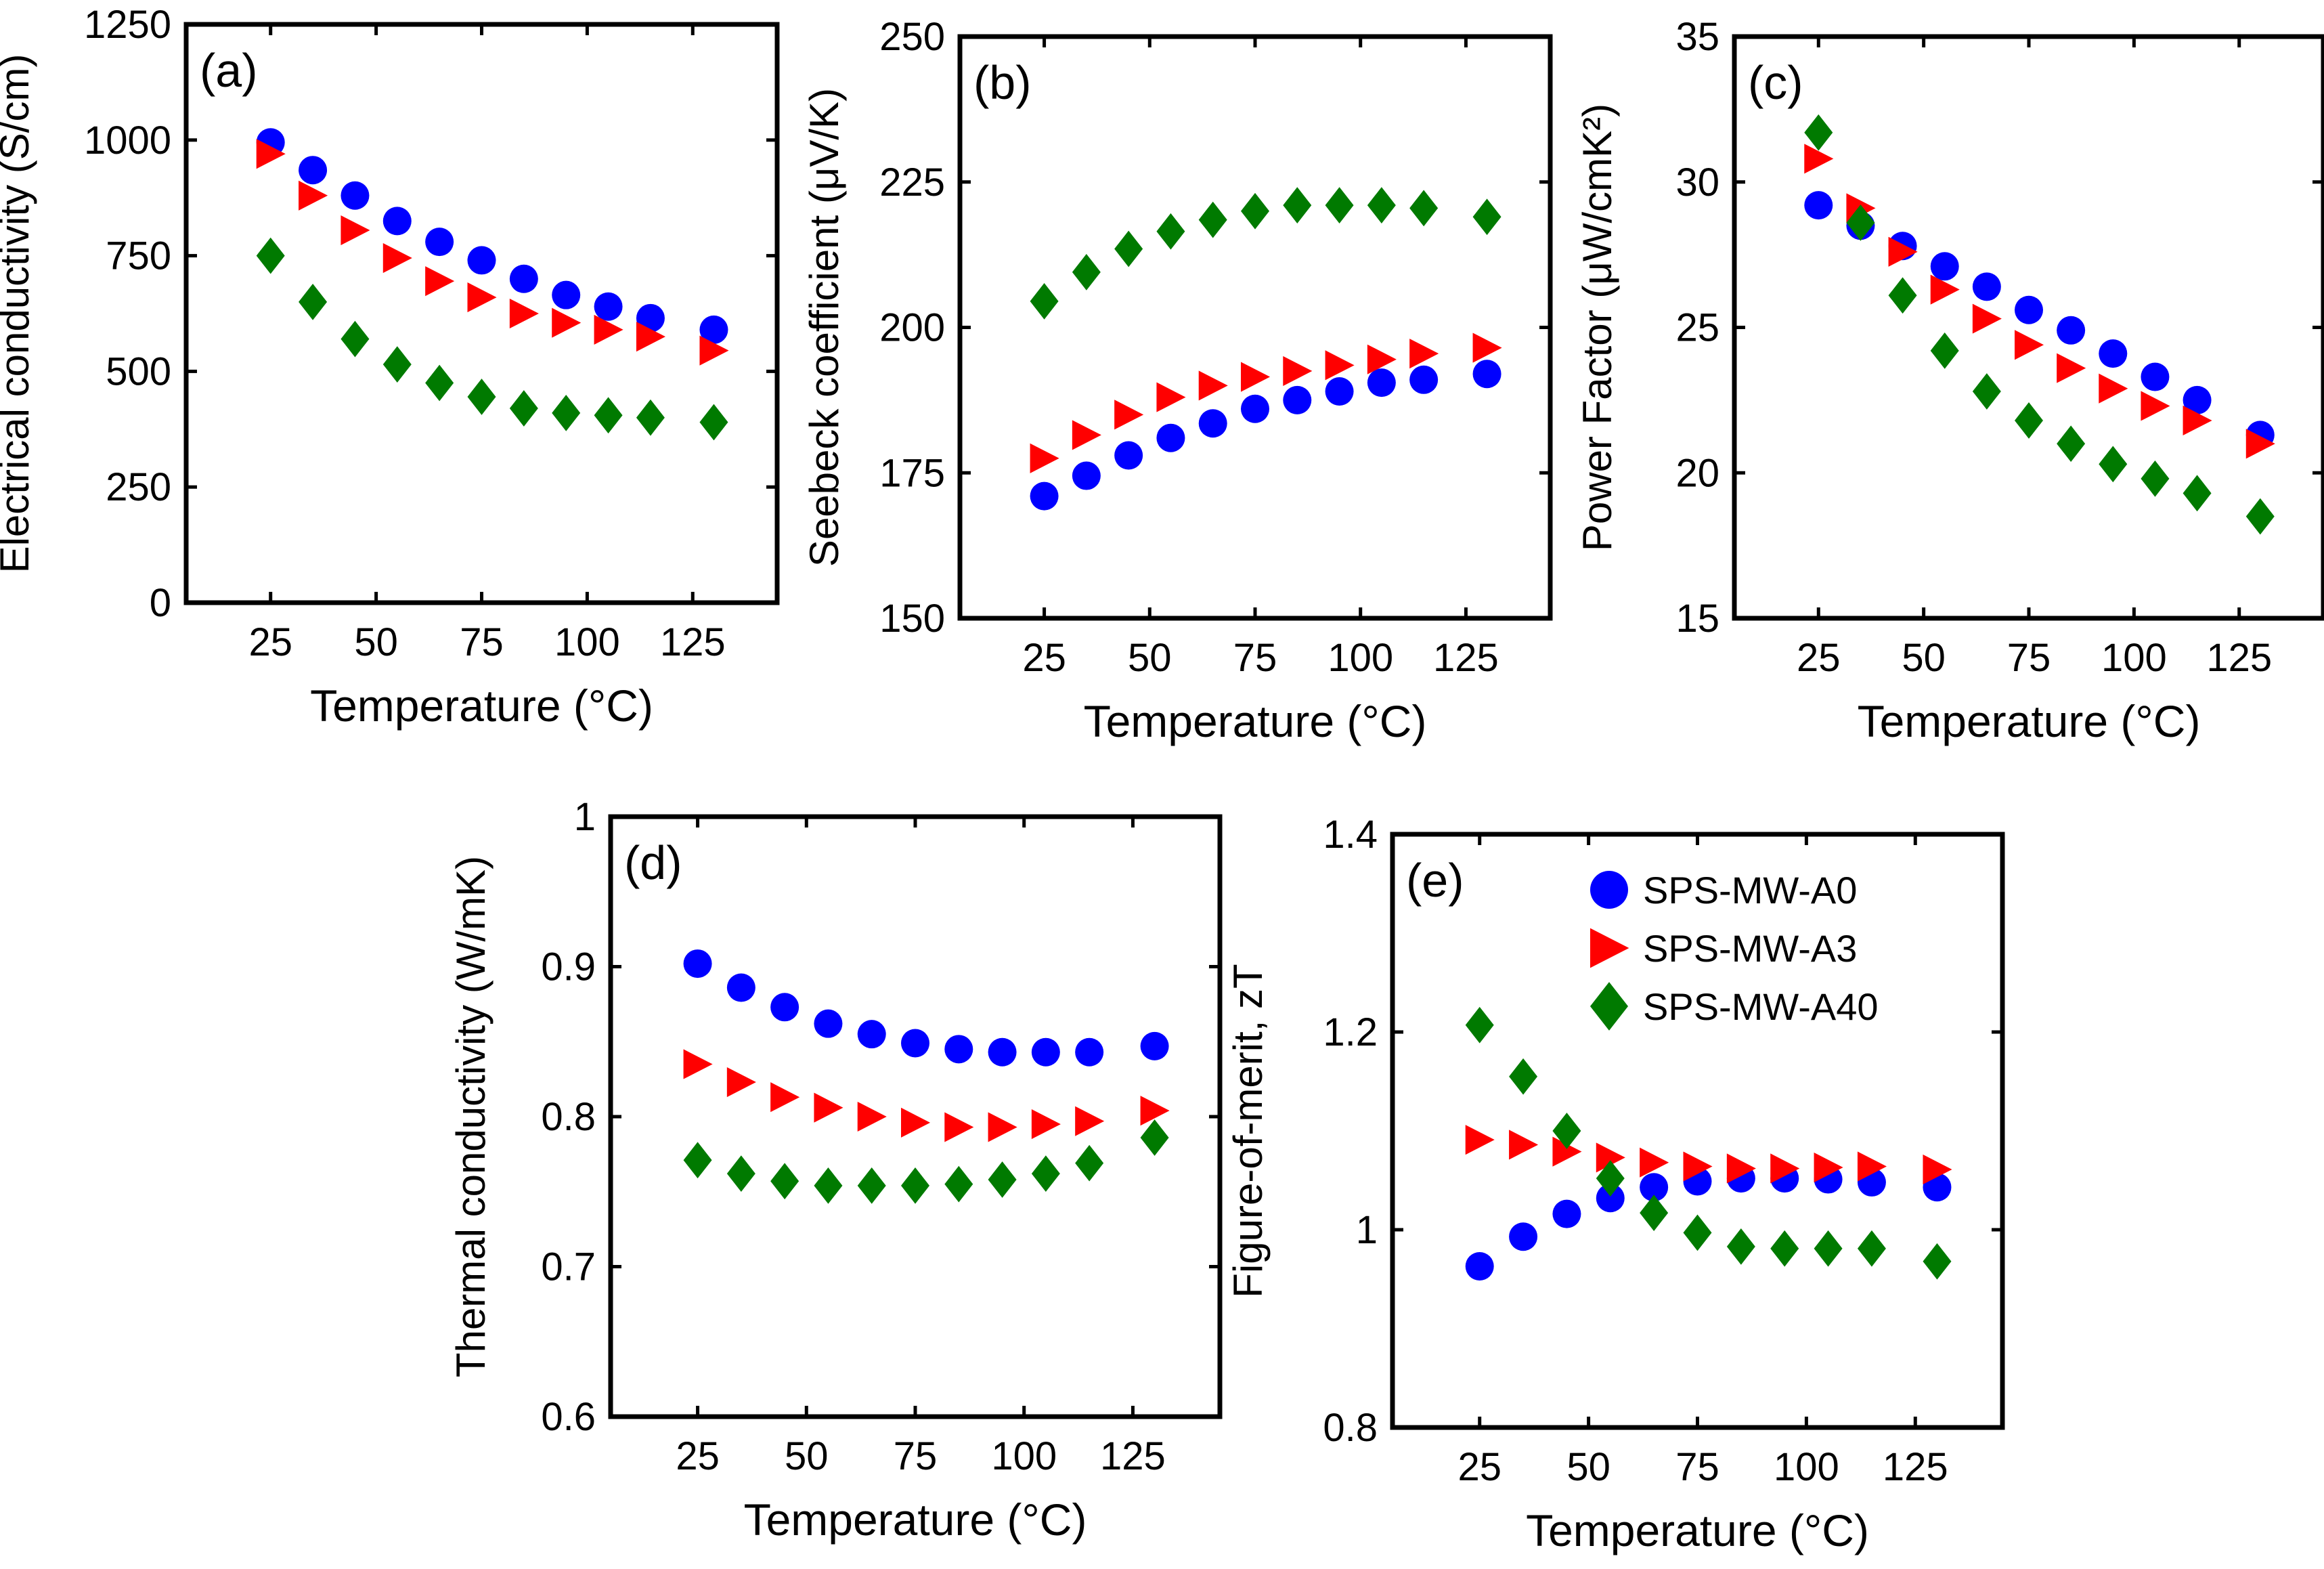 This screenshot has width=2324, height=1569. Describe the element at coordinates (1697, 182) in the screenshot. I see `y-tick-label: 30` at that location.